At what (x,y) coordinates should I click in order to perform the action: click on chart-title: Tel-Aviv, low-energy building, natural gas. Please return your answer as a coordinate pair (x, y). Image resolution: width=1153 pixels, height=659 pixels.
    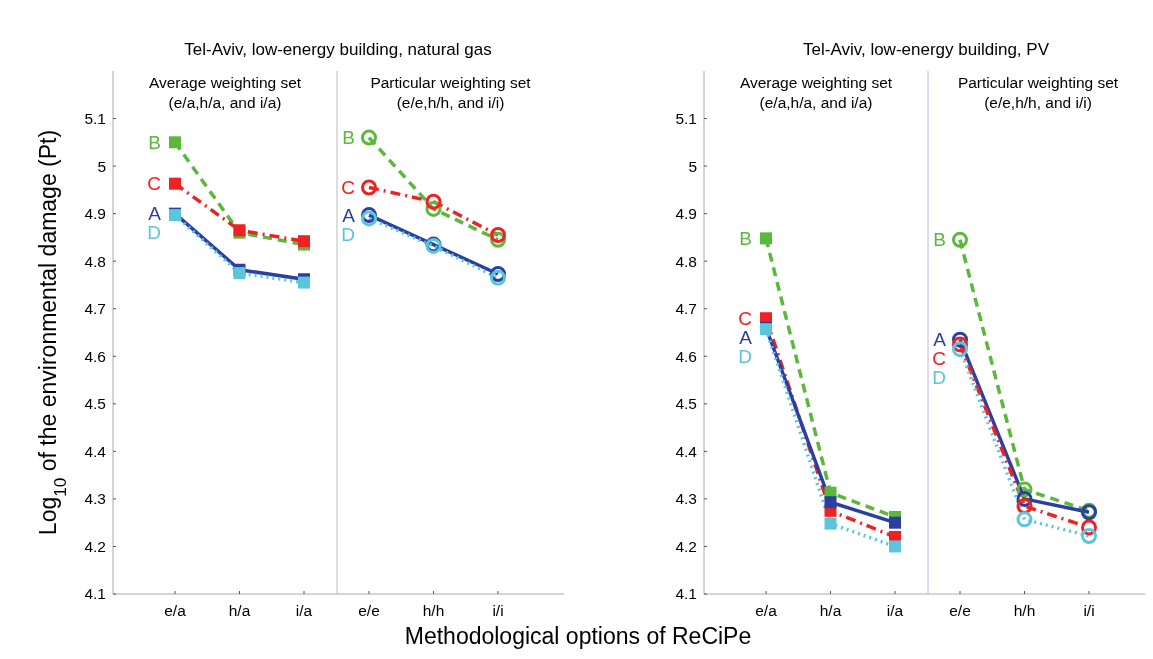
    Looking at the image, I should click on (338, 49).